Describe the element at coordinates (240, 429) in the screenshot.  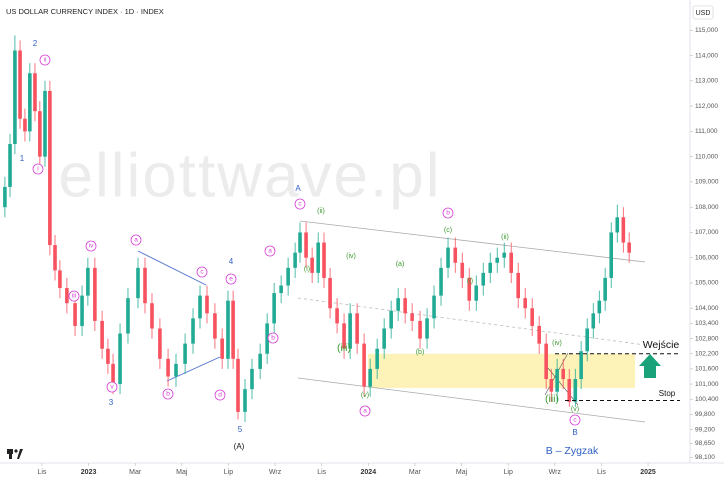
I see `wave-label: 5` at that location.